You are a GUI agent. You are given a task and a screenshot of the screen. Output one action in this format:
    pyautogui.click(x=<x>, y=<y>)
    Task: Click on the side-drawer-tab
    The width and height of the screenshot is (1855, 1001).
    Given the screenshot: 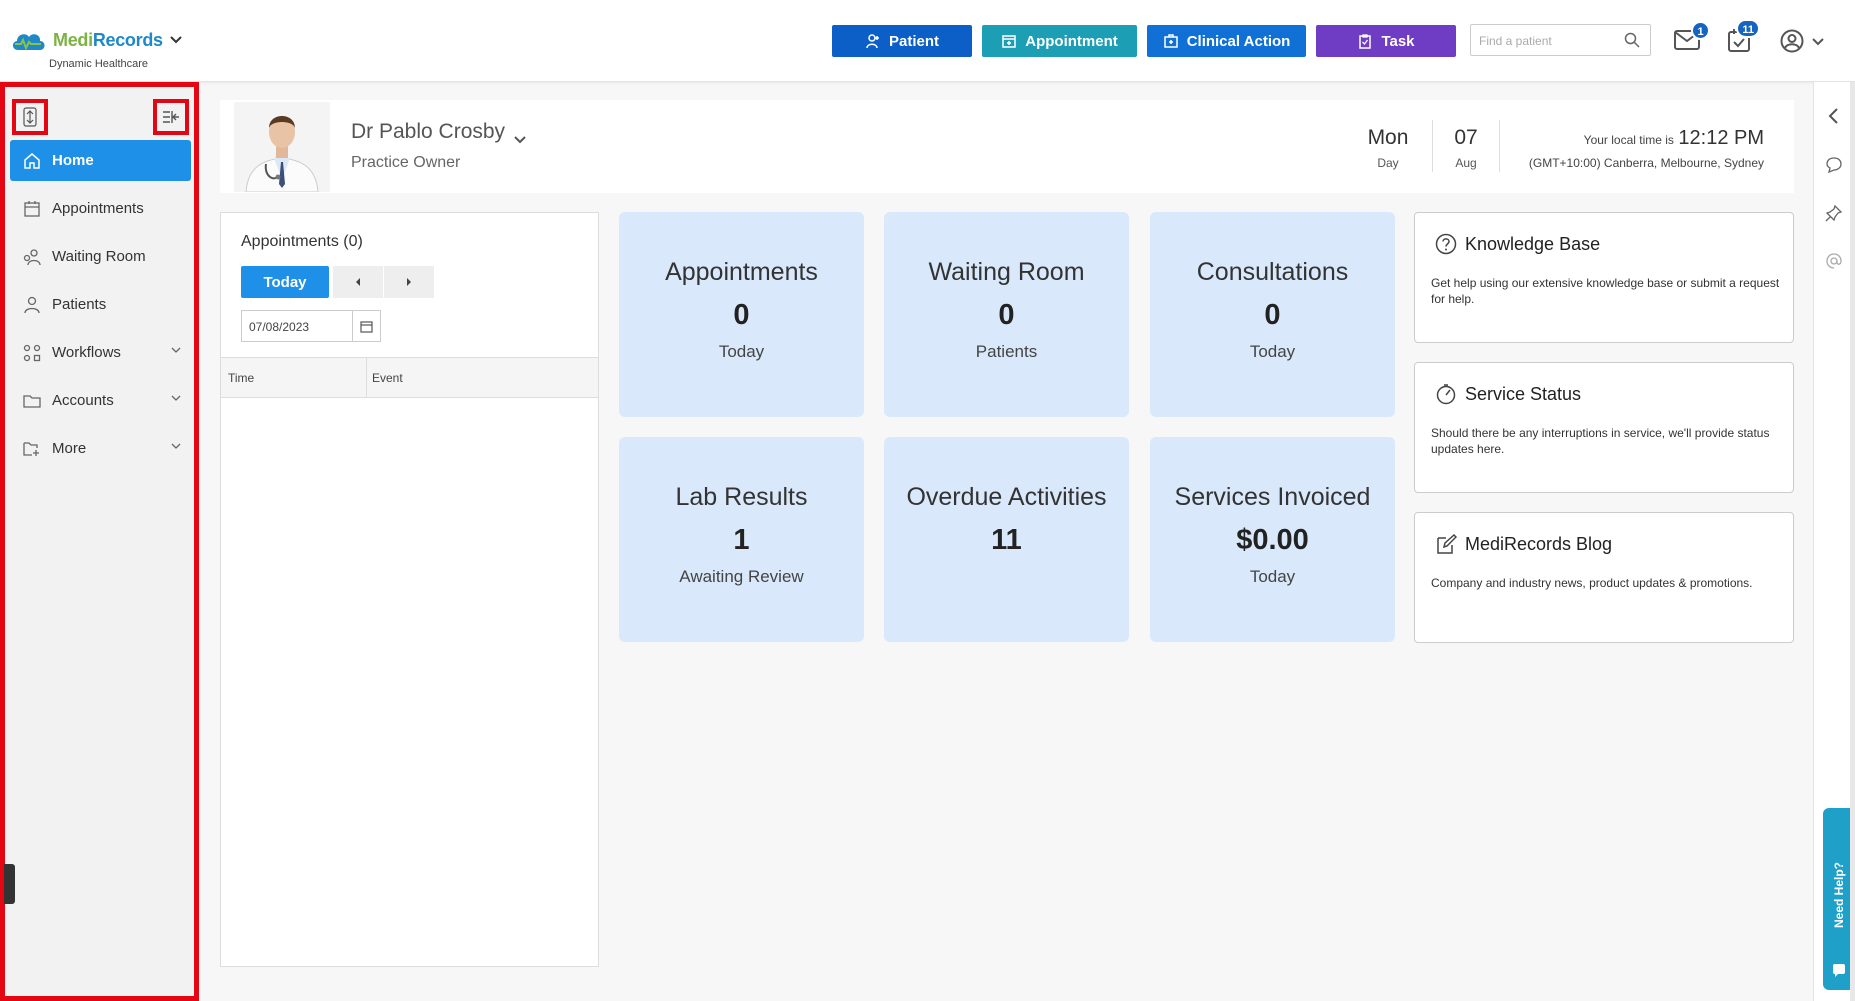 What is the action you would take?
    pyautogui.click(x=9, y=884)
    